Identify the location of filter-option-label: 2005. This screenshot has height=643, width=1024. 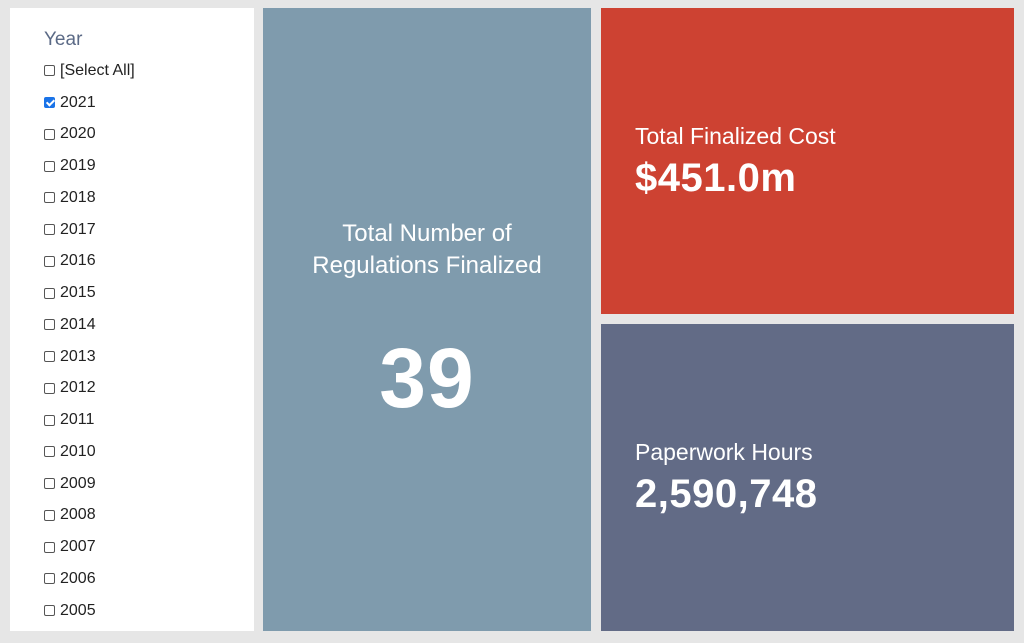
(78, 610).